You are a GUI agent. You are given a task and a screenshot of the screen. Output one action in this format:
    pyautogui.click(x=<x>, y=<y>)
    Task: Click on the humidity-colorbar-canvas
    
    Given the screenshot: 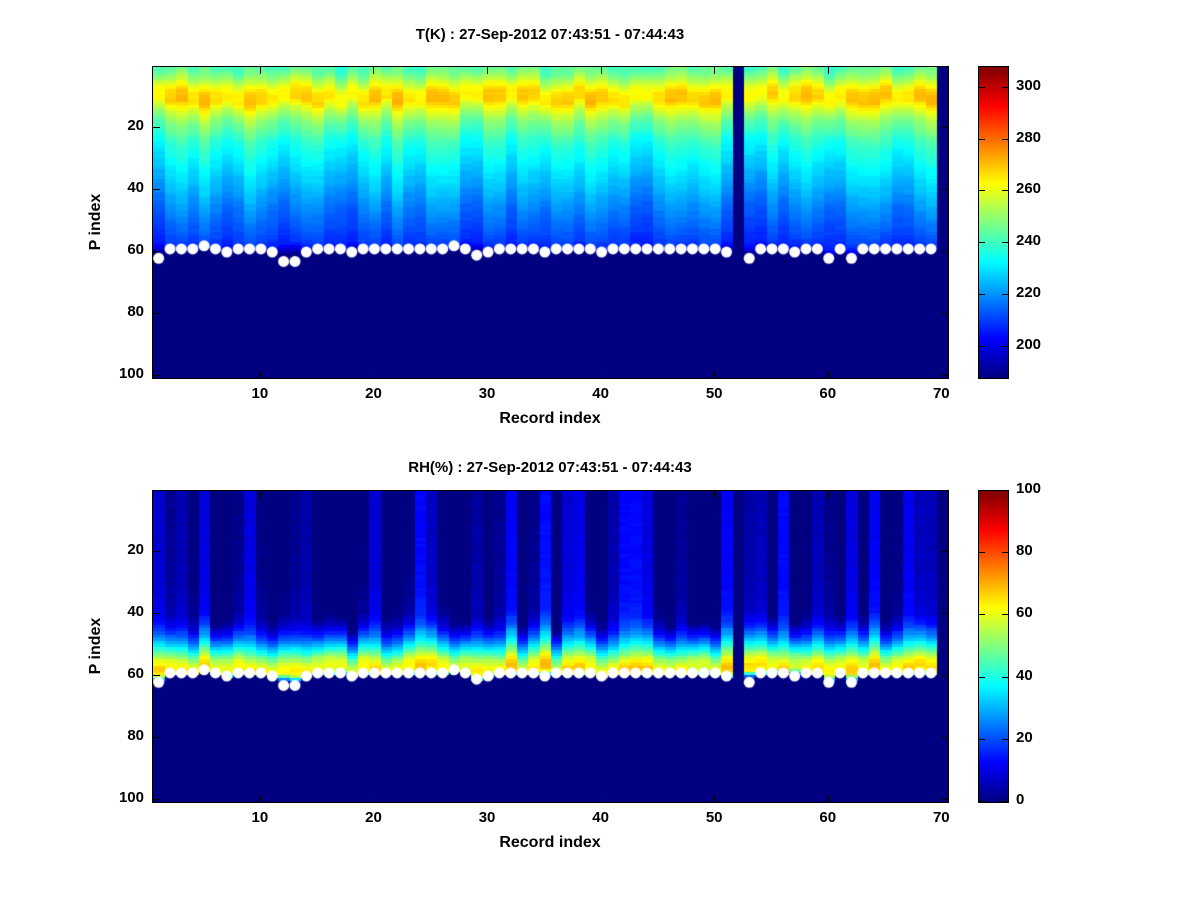 What is the action you would take?
    pyautogui.click(x=993, y=646)
    